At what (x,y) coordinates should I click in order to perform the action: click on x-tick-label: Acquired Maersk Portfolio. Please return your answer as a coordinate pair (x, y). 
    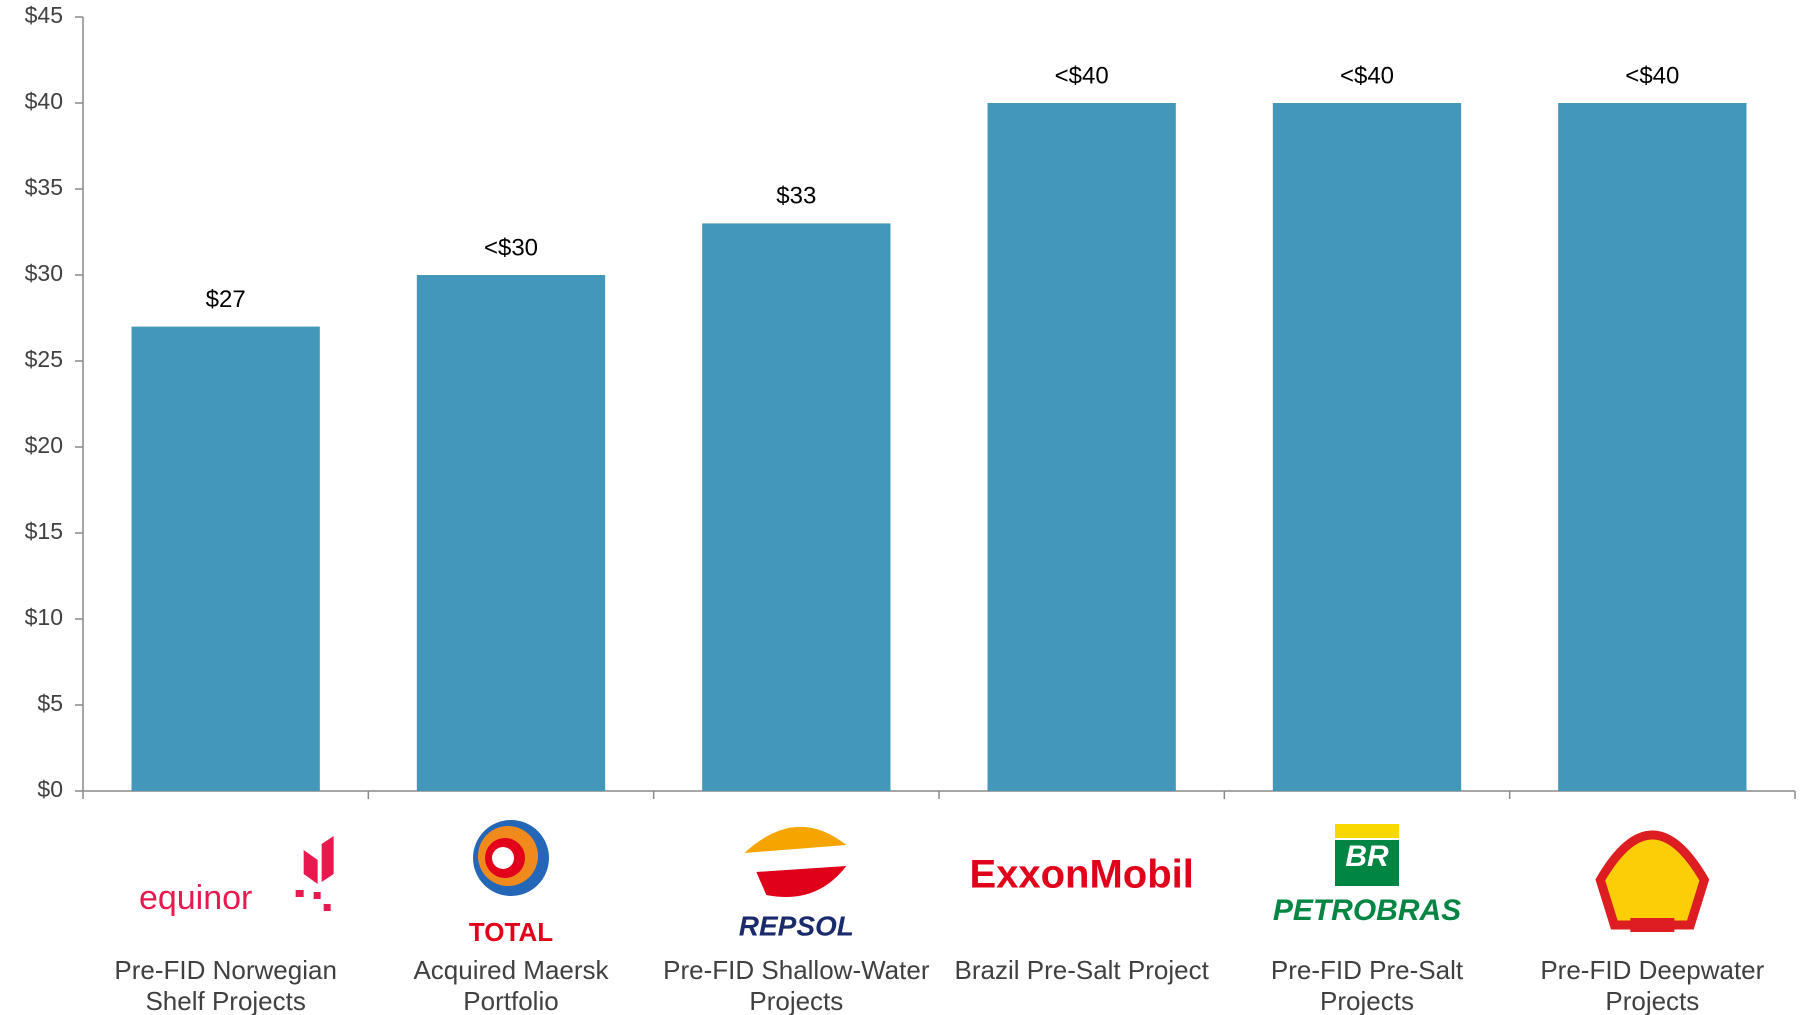
    Looking at the image, I should click on (511, 985).